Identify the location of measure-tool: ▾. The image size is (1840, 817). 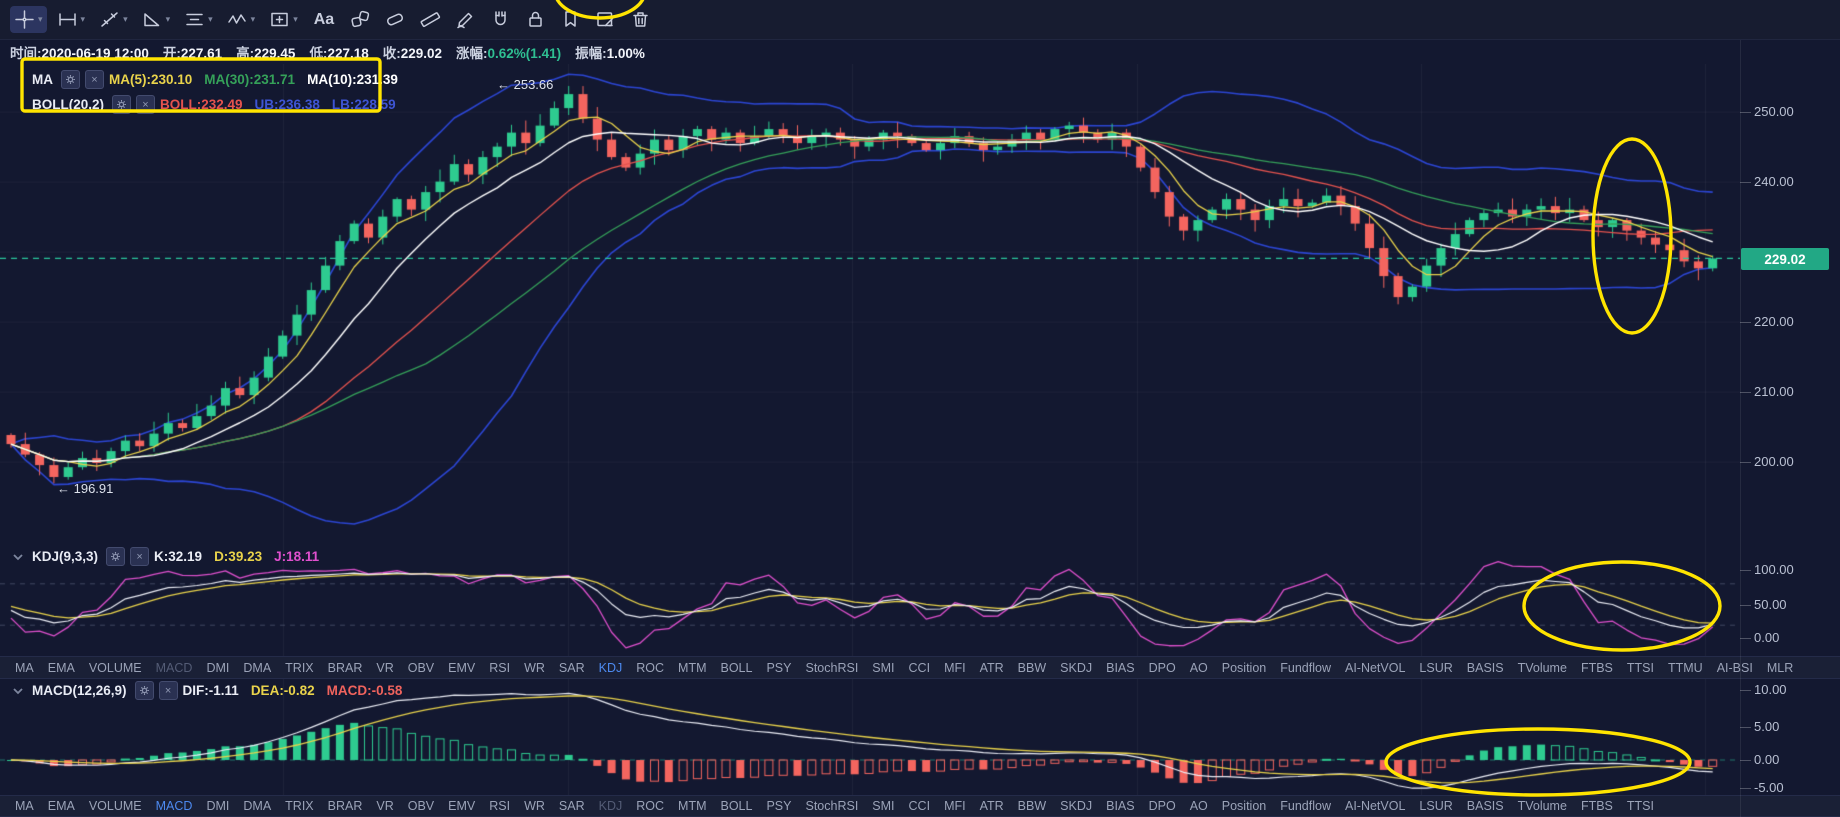
(71, 19).